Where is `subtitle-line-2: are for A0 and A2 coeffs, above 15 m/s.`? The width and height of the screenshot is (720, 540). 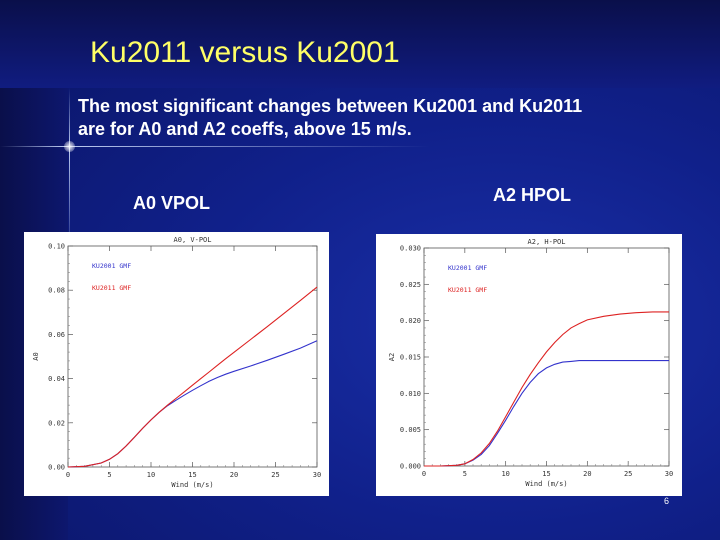 subtitle-line-2: are for A0 and A2 coeffs, above 15 m/s. is located at coordinates (245, 129).